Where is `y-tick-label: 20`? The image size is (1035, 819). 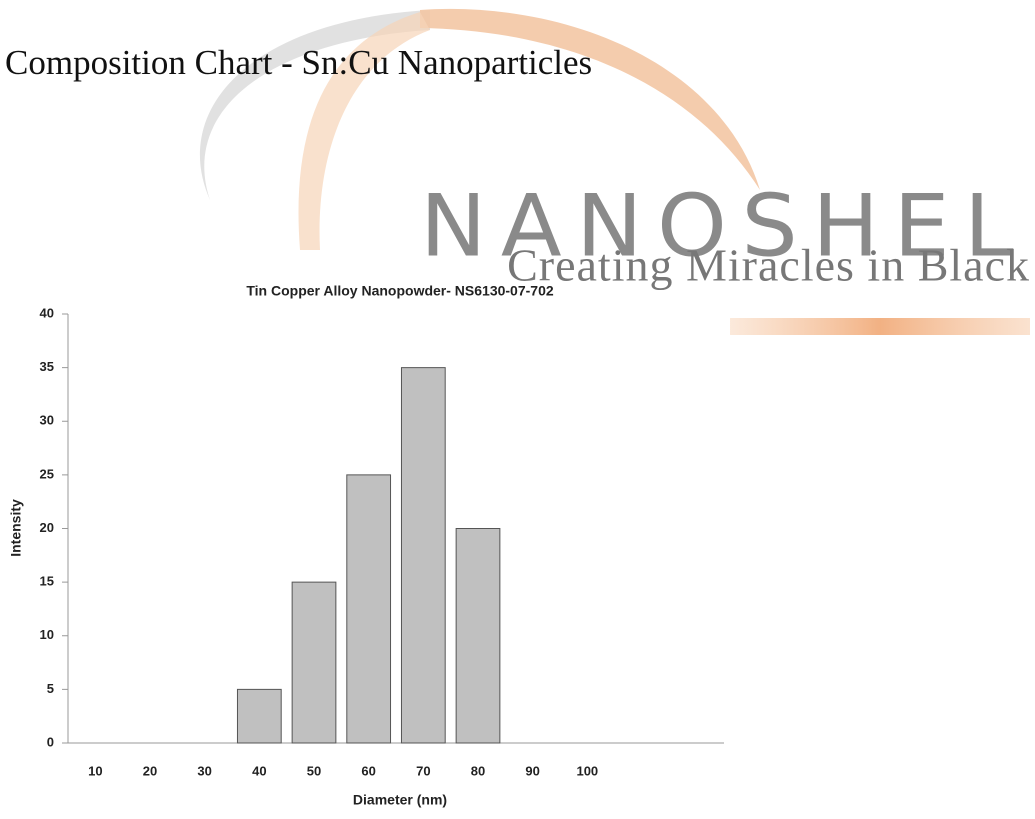 y-tick-label: 20 is located at coordinates (47, 527).